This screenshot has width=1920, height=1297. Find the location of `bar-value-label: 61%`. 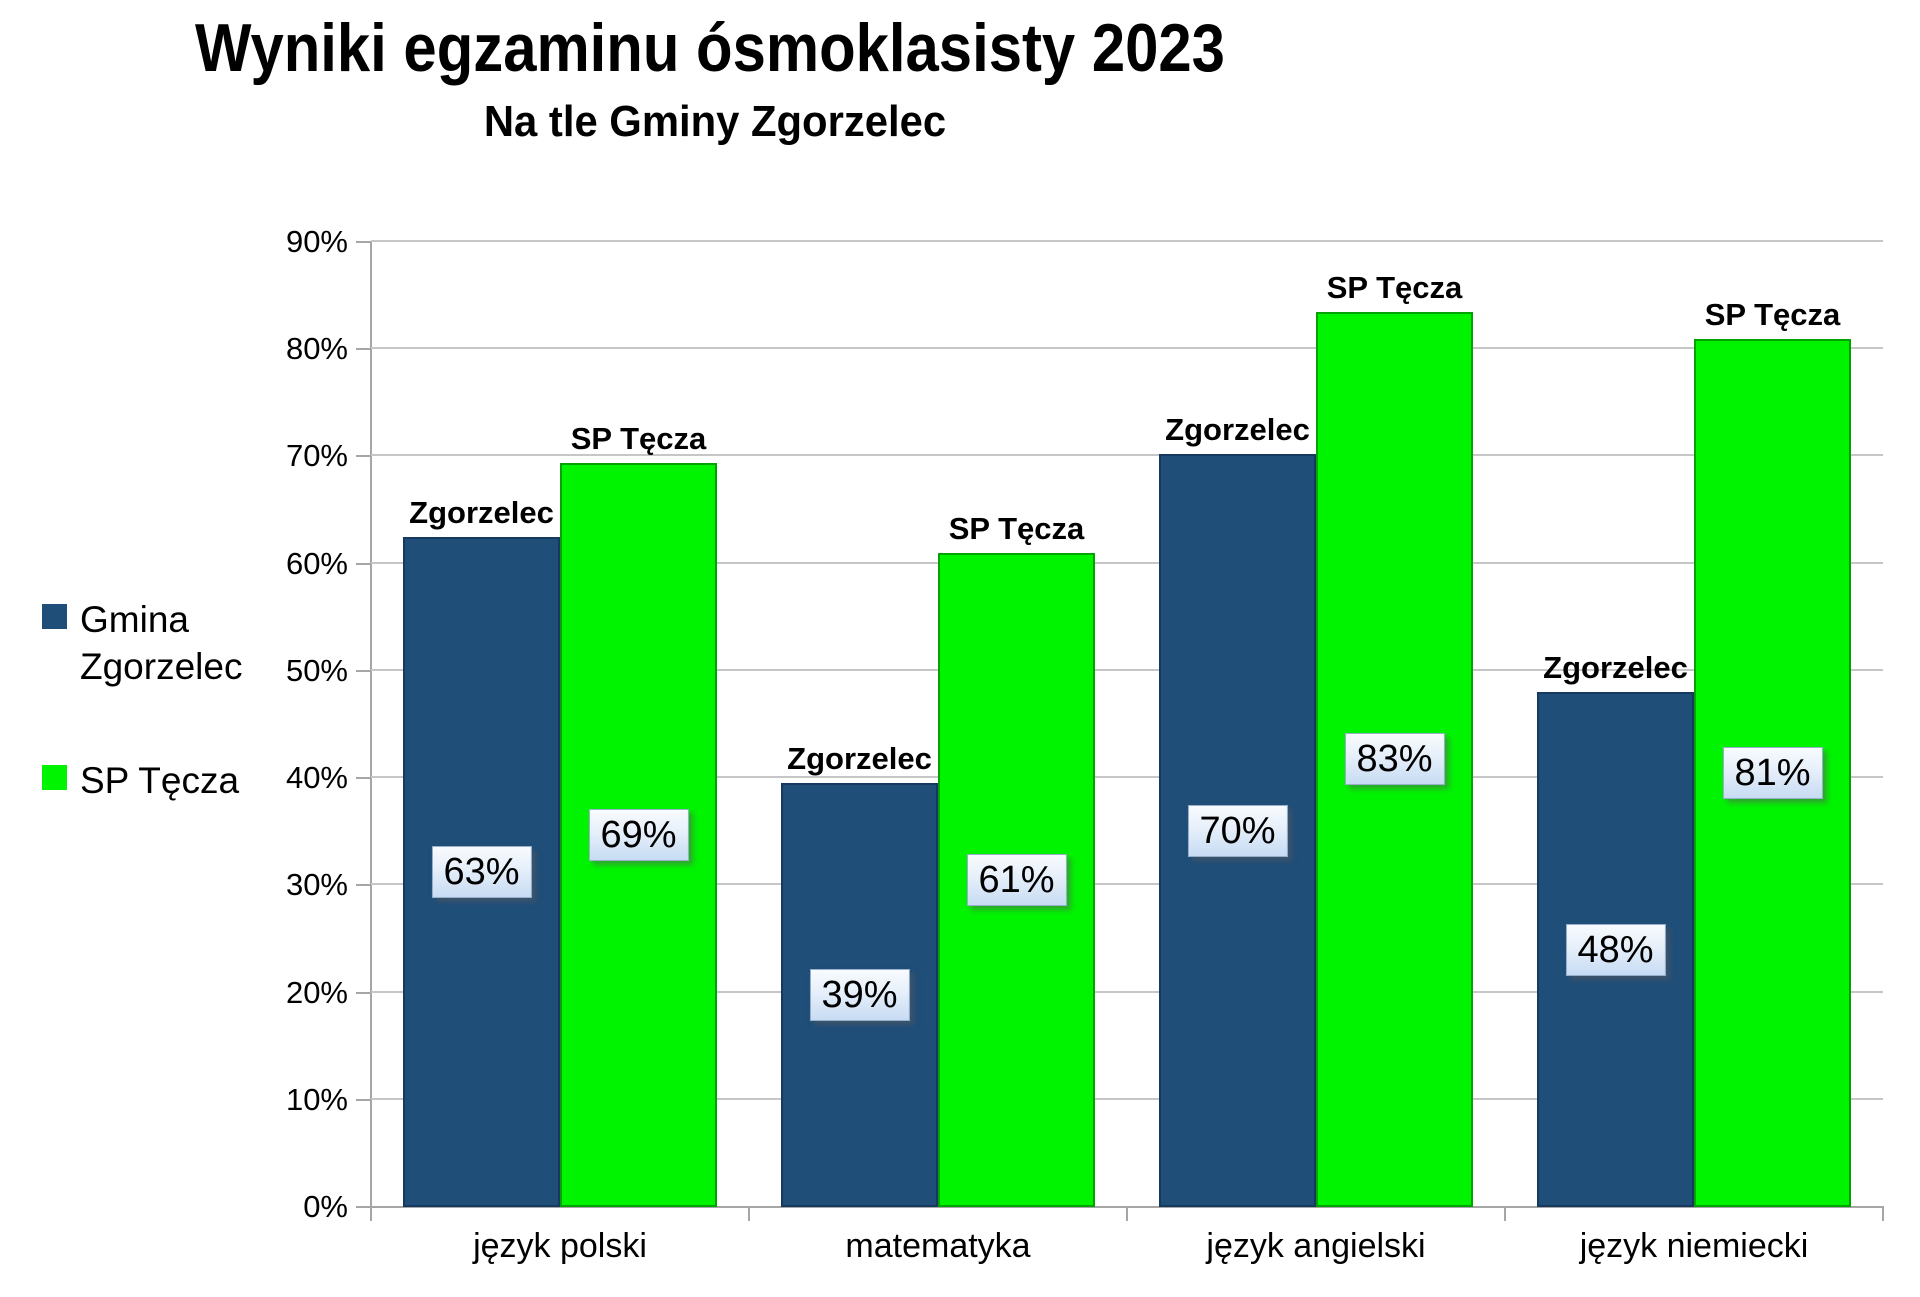

bar-value-label: 61% is located at coordinates (1016, 879).